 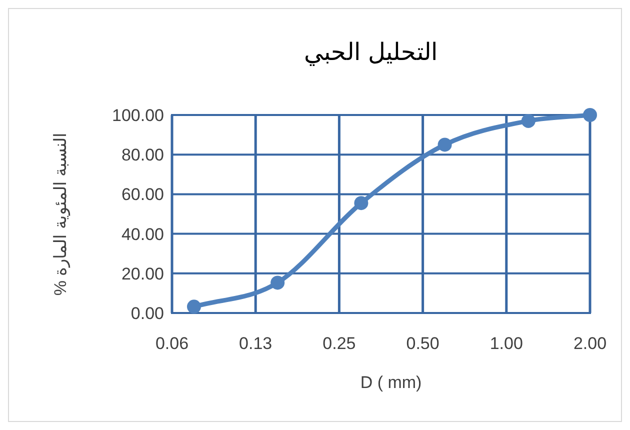 What do you see at coordinates (255, 343) in the screenshot?
I see `x-tick-label: 0.13` at bounding box center [255, 343].